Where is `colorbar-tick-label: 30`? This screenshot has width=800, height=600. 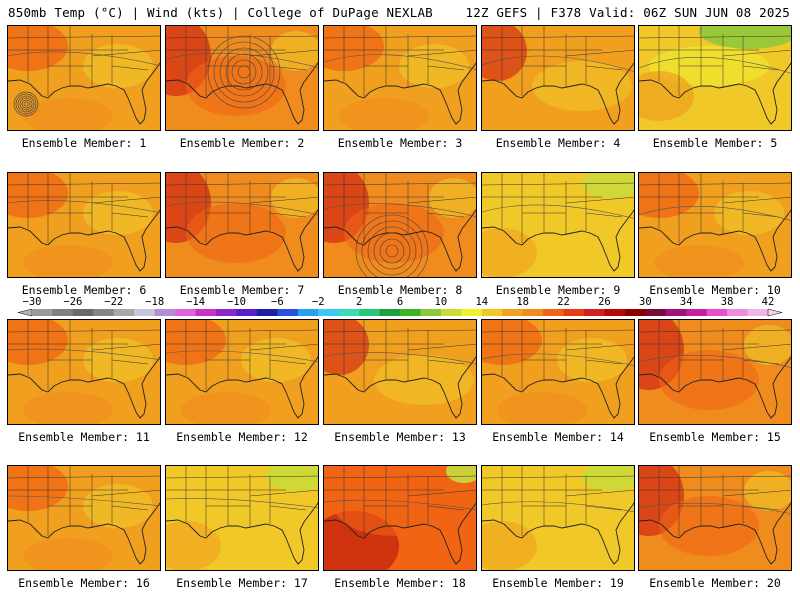
colorbar-tick-label: 30 is located at coordinates (645, 302).